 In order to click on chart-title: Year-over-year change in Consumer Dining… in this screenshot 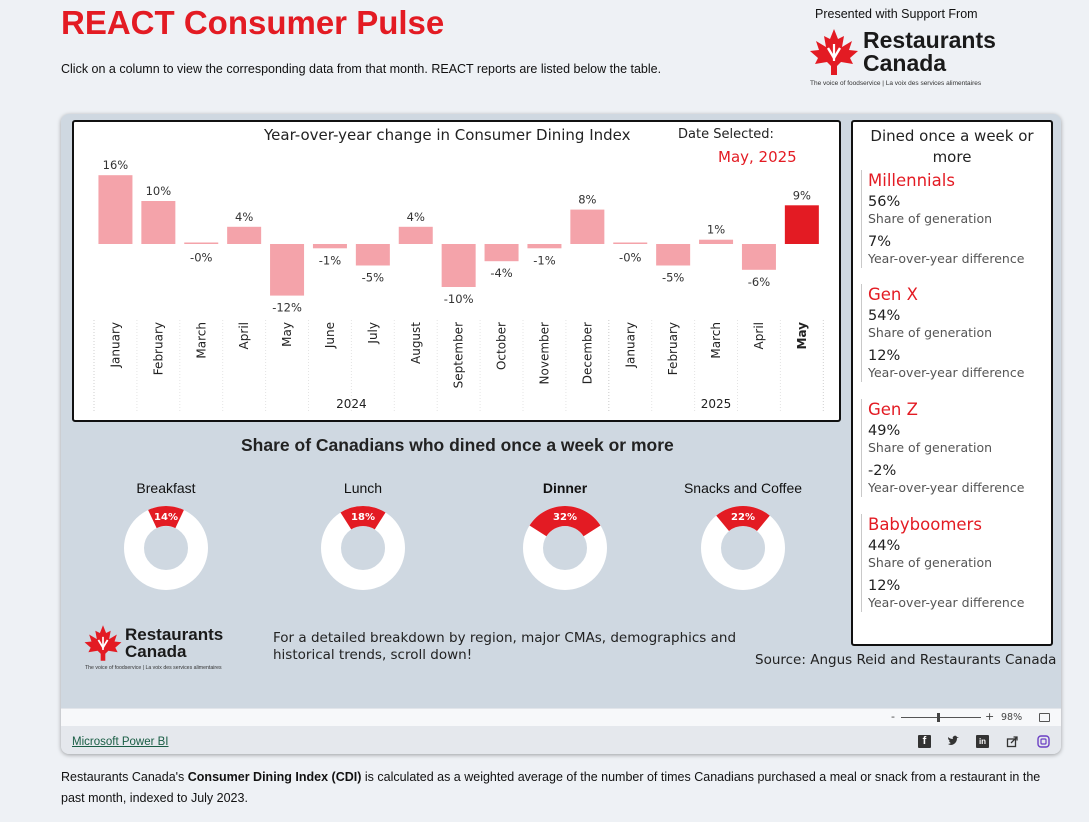, I will do `click(447, 135)`.